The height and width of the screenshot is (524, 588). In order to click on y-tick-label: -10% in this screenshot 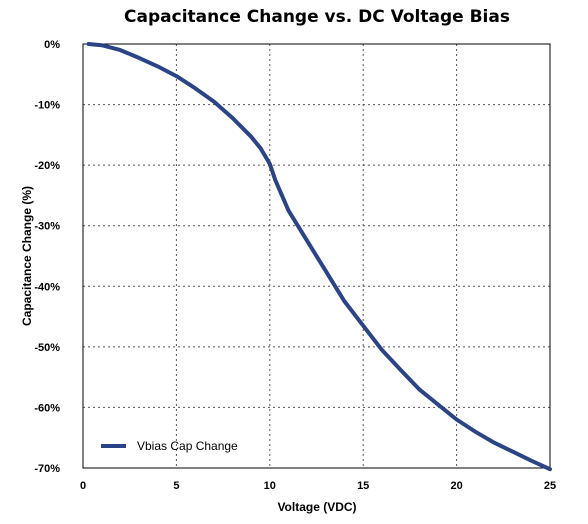, I will do `click(47, 106)`.